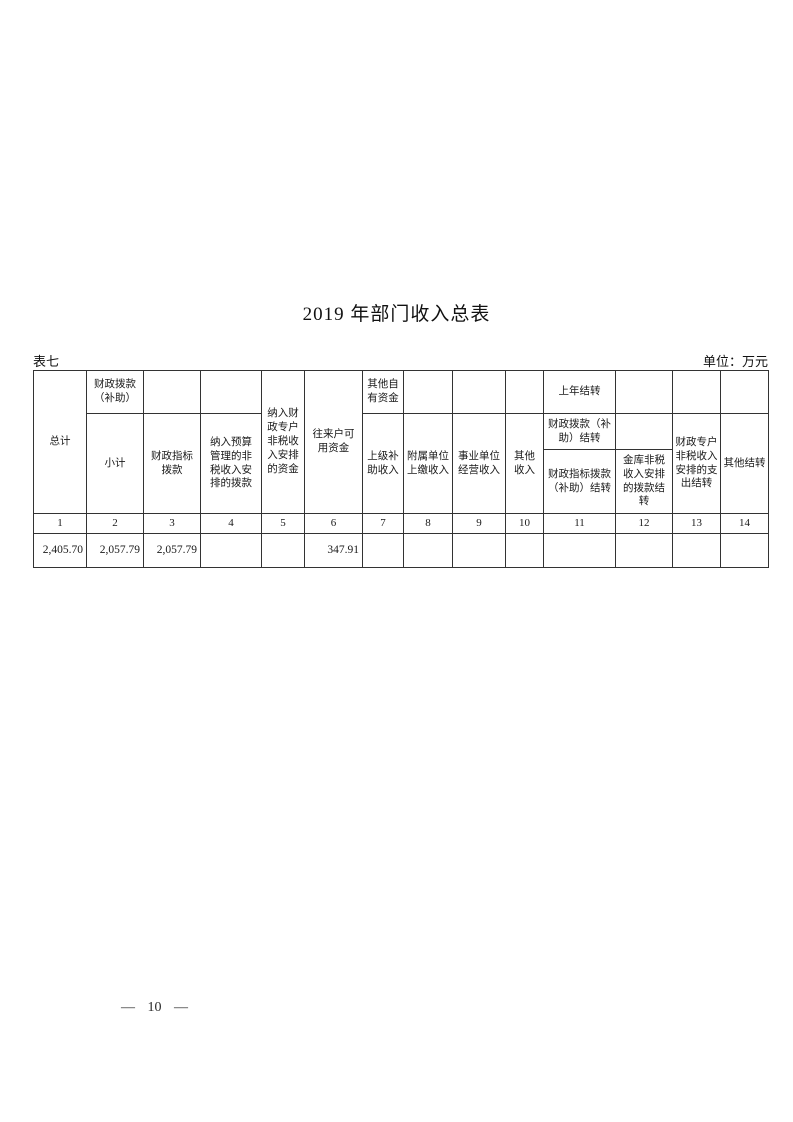 The image size is (793, 1122). I want to click on data-cell-fiscal-grant-carryover, so click(579, 550).